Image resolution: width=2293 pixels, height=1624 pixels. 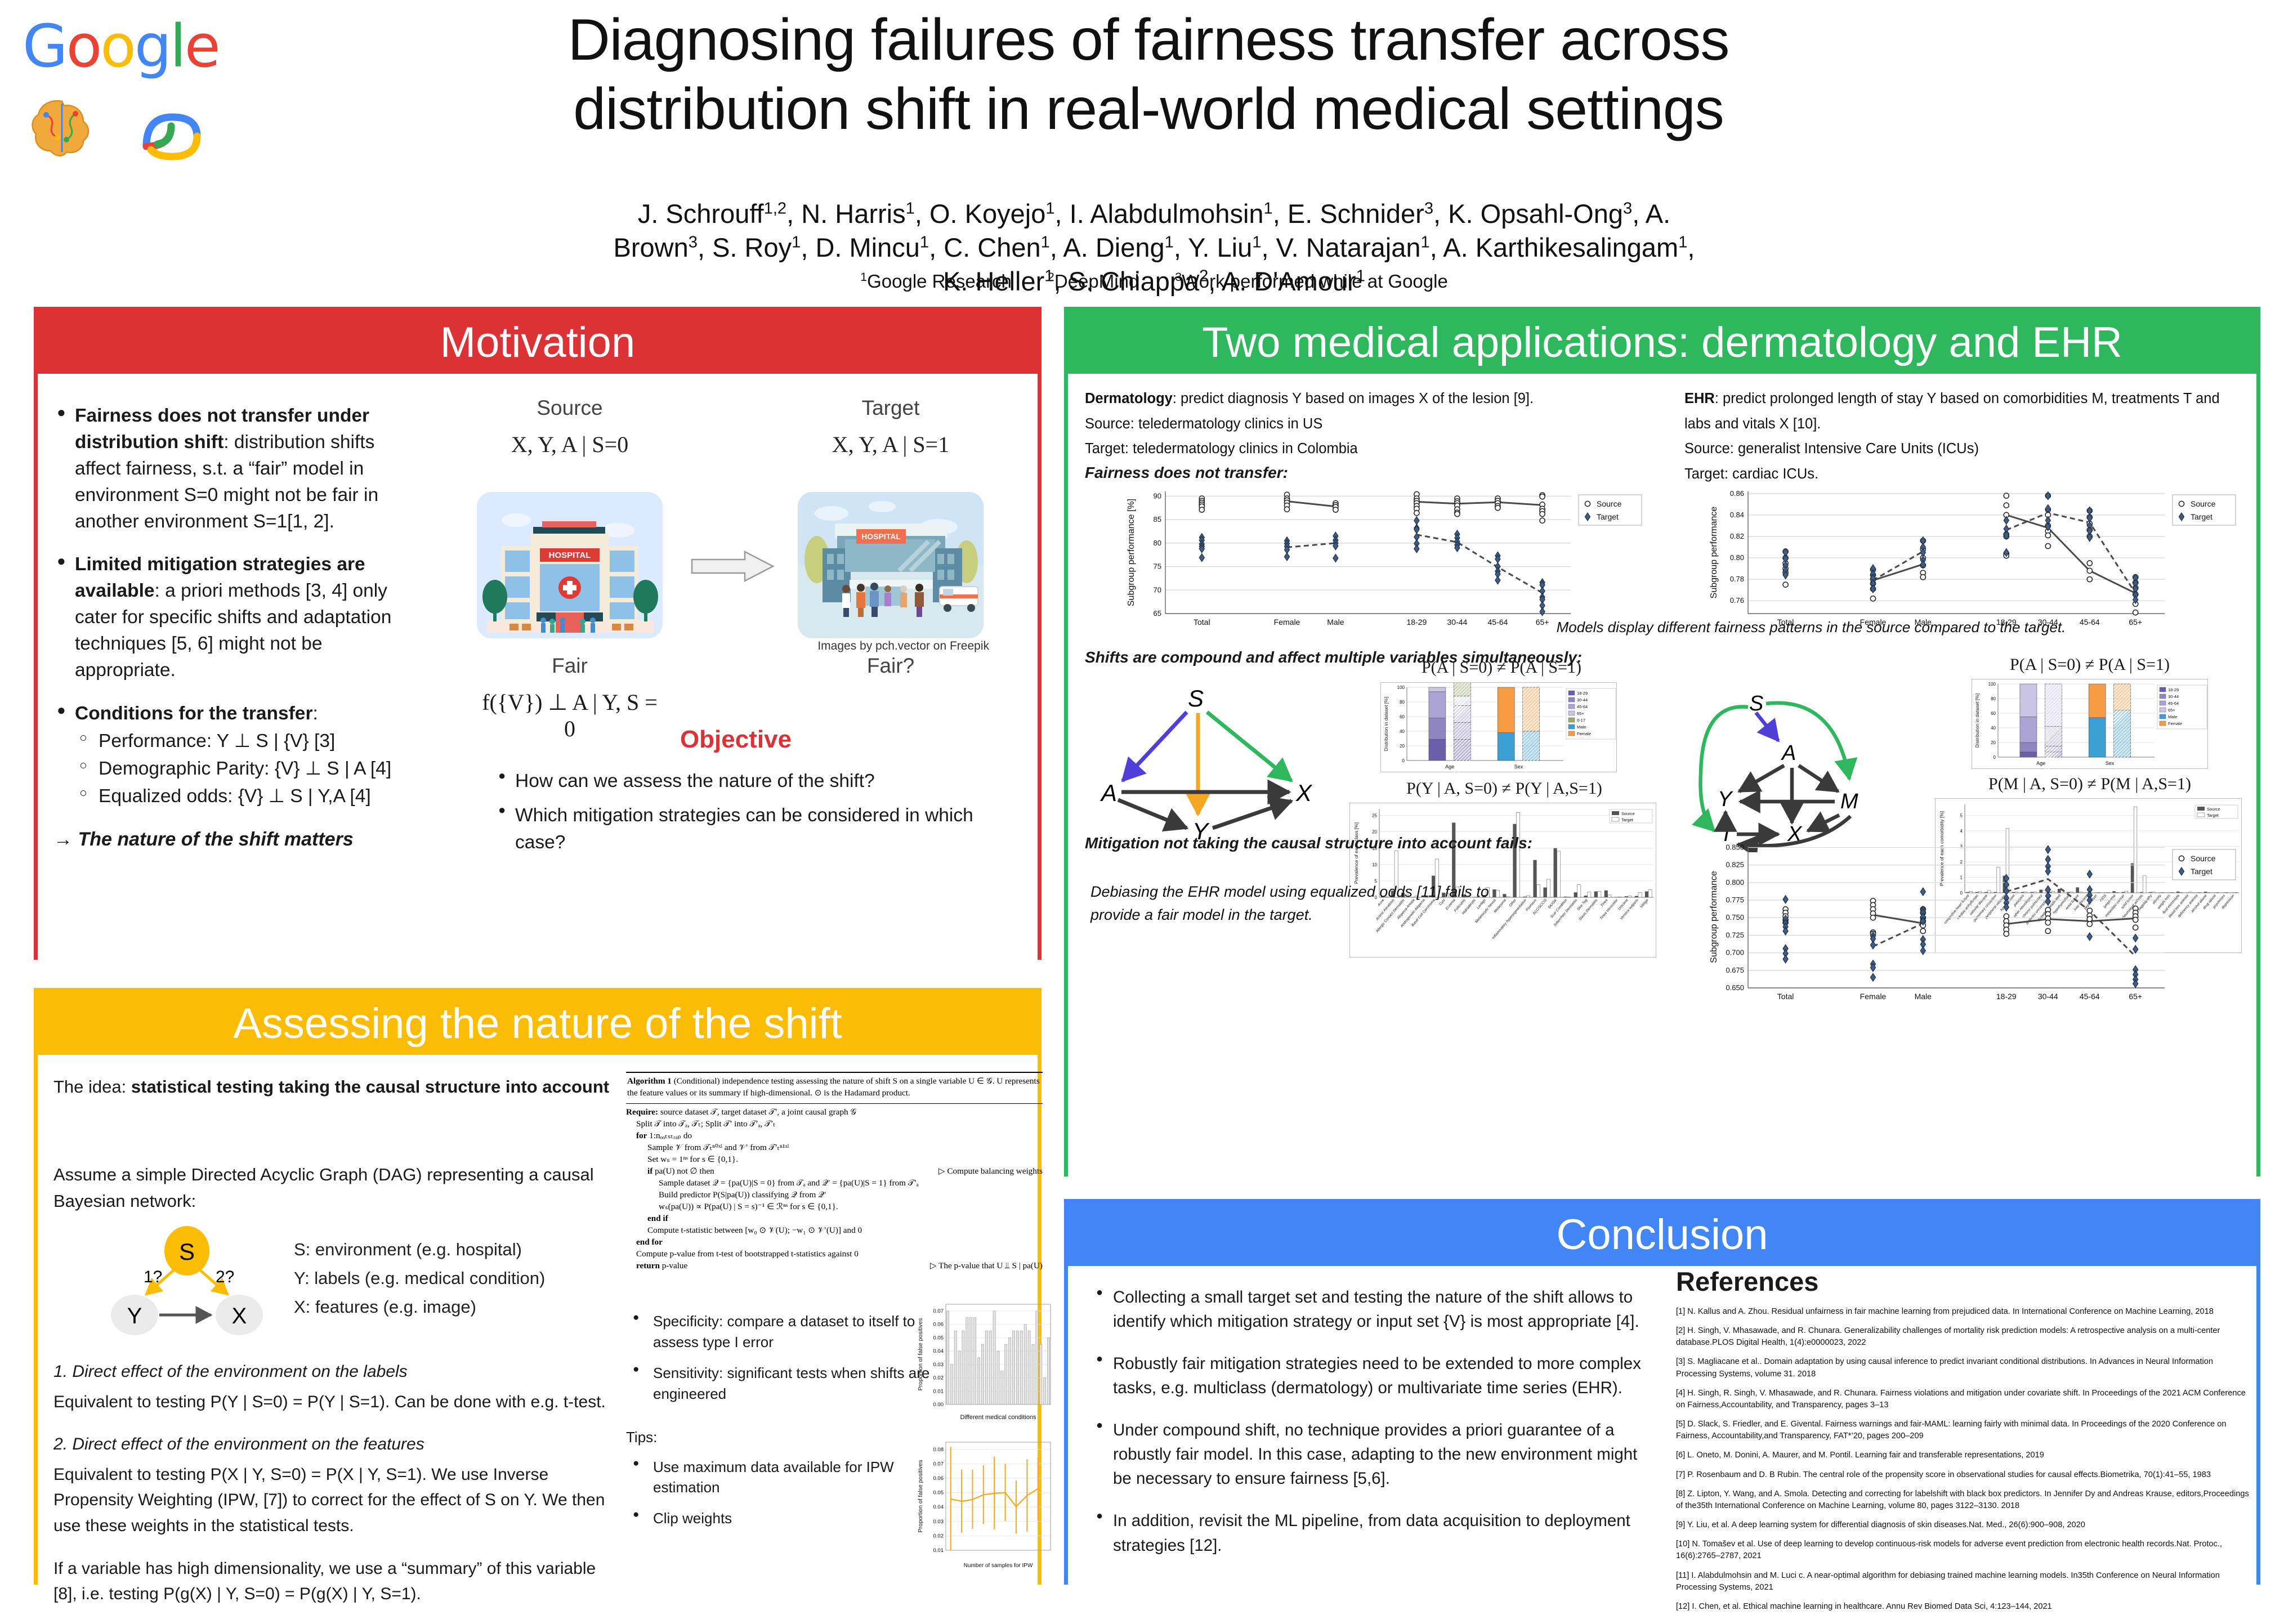 I want to click on svg-text: 0.78, so click(x=1737, y=579).